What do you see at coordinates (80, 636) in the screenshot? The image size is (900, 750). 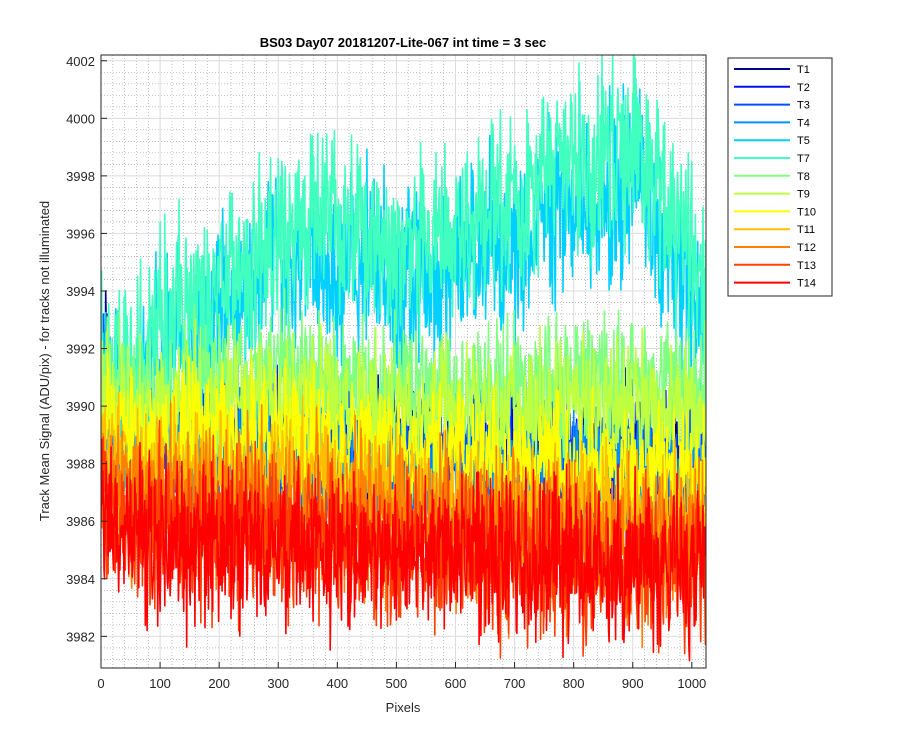 I see `y-tick-label: 3982` at bounding box center [80, 636].